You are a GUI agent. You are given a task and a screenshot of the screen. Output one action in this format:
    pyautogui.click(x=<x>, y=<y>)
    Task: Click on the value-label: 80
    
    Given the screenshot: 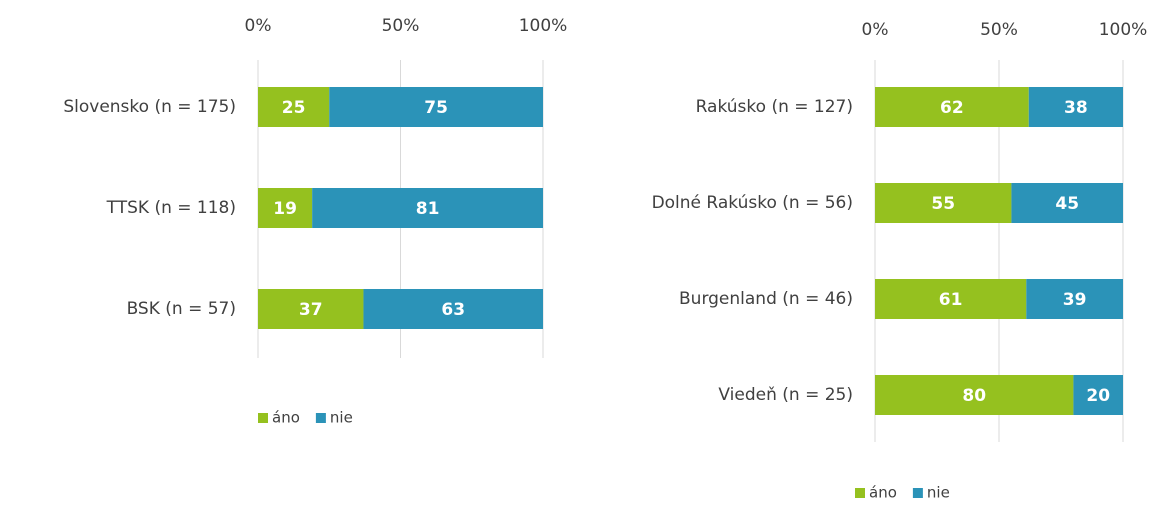 What is the action you would take?
    pyautogui.click(x=974, y=396)
    